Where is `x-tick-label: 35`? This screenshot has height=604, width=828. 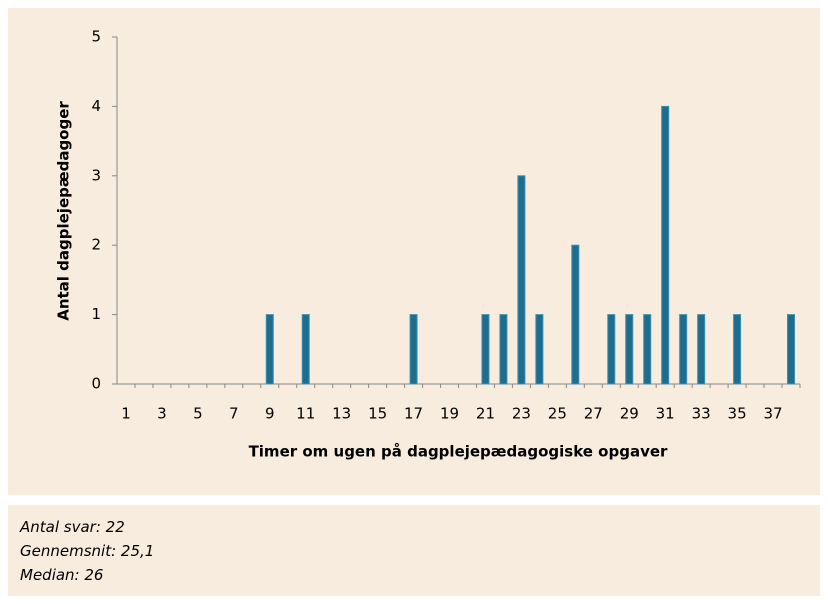 x-tick-label: 35 is located at coordinates (737, 414).